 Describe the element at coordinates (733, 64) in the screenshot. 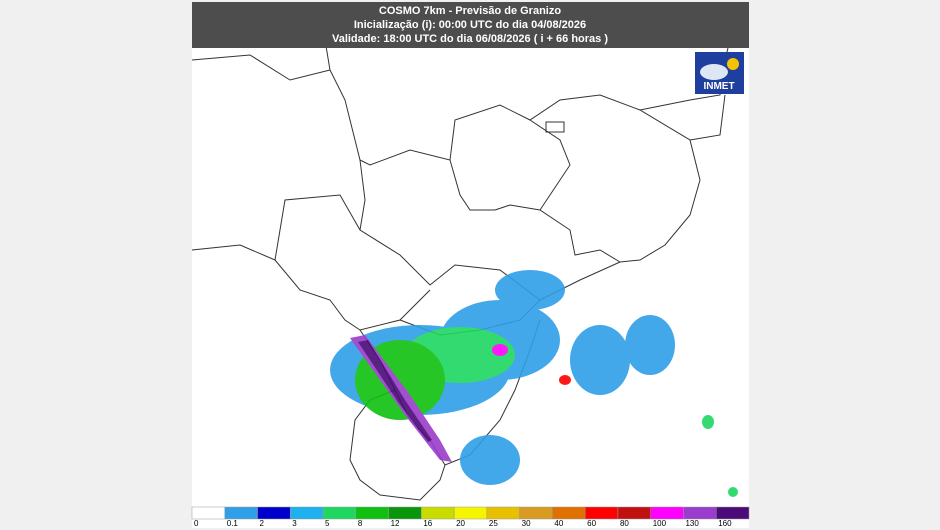

I see `logo-sun` at that location.